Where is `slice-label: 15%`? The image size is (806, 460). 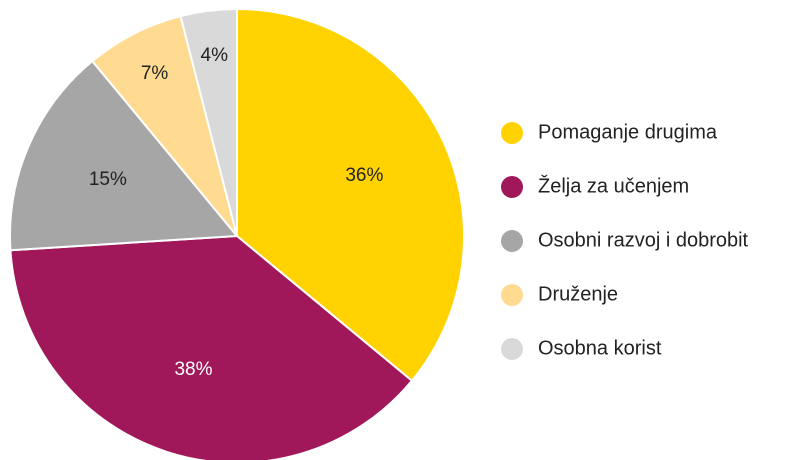
slice-label: 15% is located at coordinates (108, 179).